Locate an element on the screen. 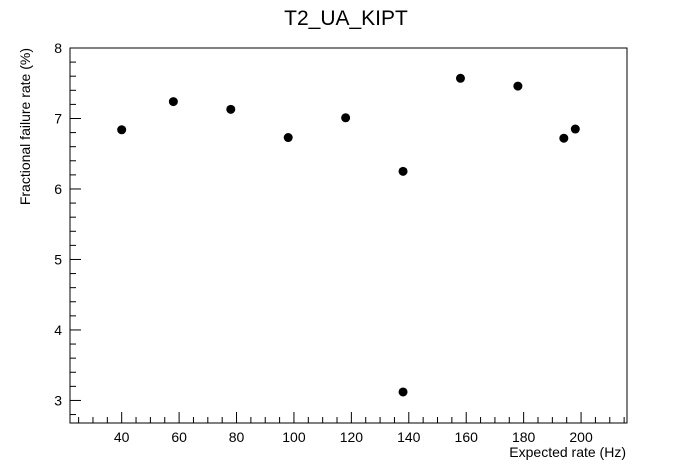 Image resolution: width=696 pixels, height=472 pixels. x-tick-label: 80 is located at coordinates (237, 437).